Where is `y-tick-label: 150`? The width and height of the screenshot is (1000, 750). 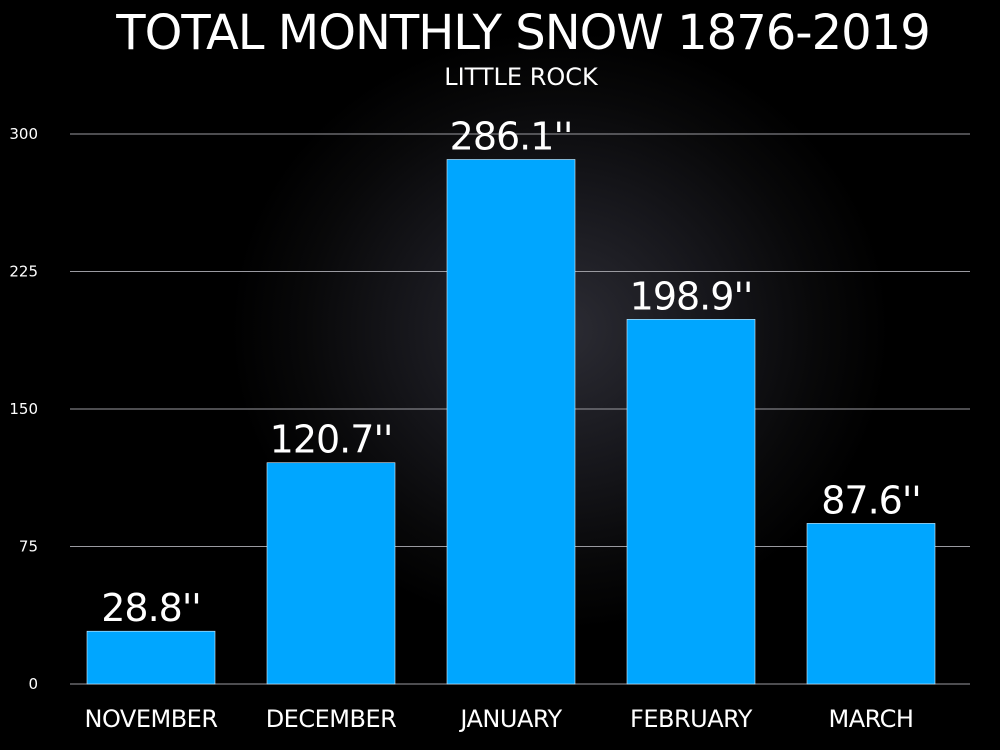
y-tick-label: 150 is located at coordinates (23, 409).